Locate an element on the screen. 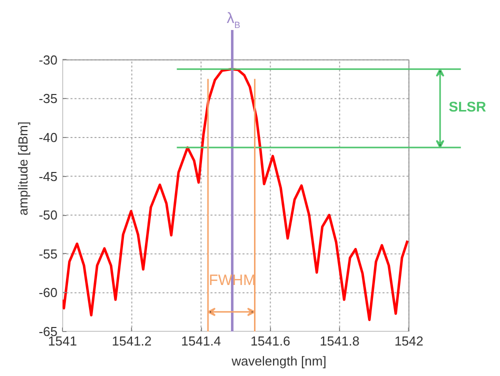 The width and height of the screenshot is (500, 376). x-tick-label: 1541.4 is located at coordinates (201, 341).